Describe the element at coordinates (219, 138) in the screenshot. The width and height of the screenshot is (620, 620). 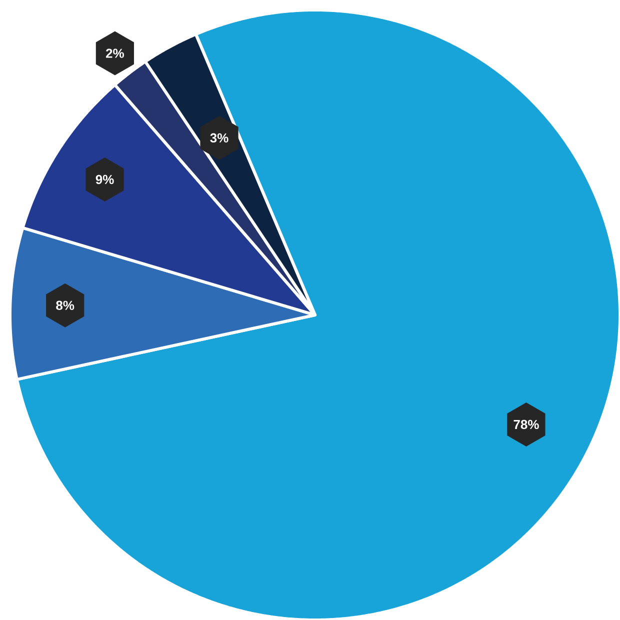
I see `data-label: 3%` at that location.